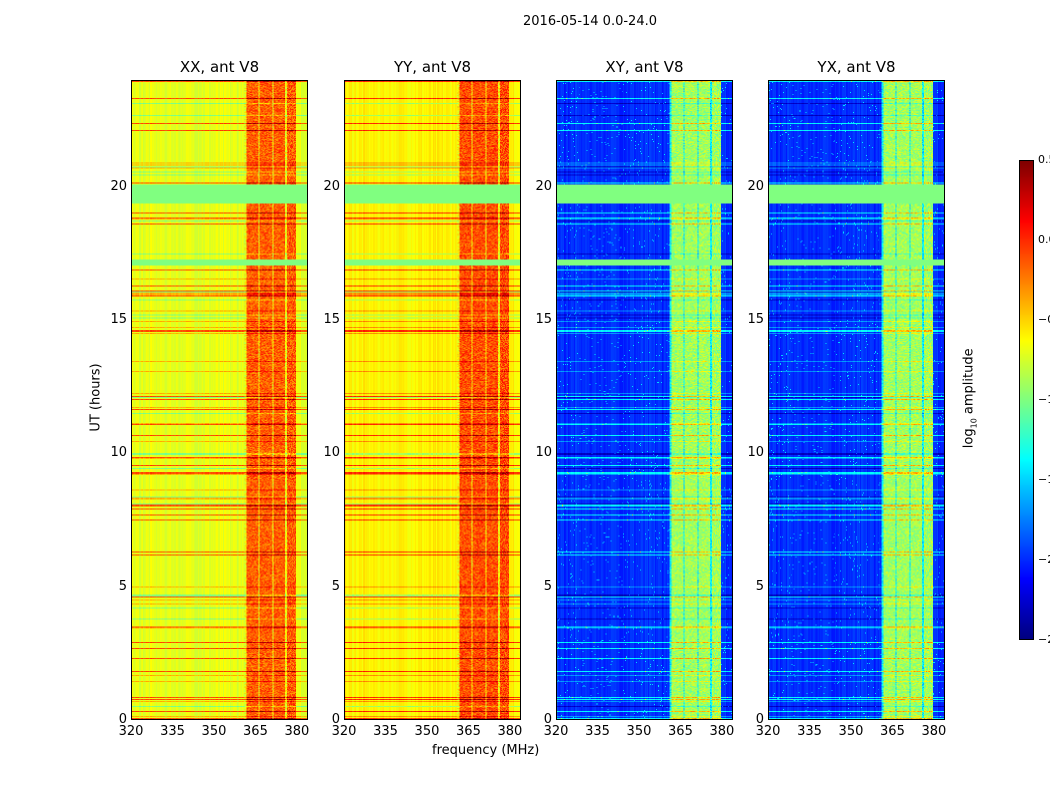 This screenshot has height=800, width=1050. Describe the element at coordinates (432, 67) in the screenshot. I see `panel-title: YY, ant V8` at that location.